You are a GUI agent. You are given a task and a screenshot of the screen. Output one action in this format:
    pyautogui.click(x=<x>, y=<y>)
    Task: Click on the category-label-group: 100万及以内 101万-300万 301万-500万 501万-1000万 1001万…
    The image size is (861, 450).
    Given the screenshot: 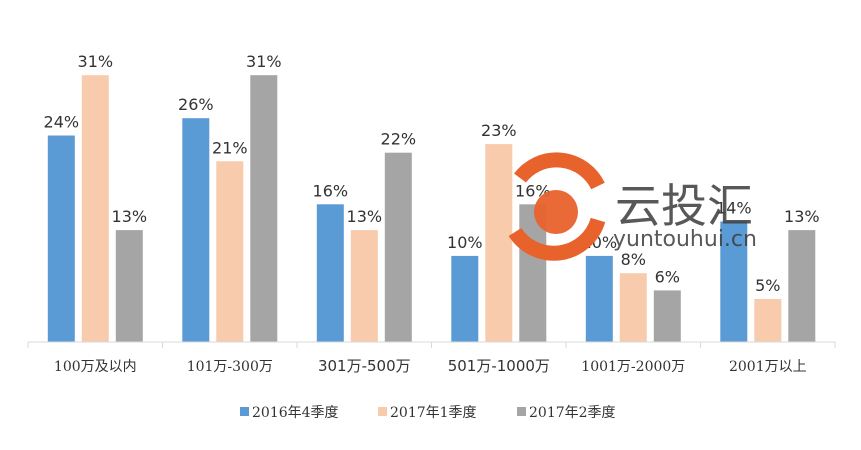 What is the action you would take?
    pyautogui.click(x=430, y=366)
    